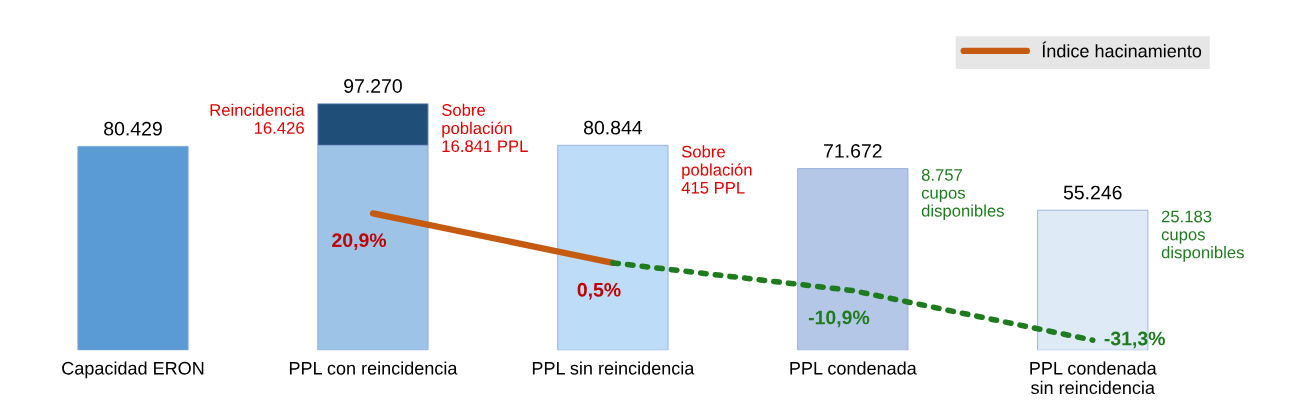 The width and height of the screenshot is (1304, 417). What do you see at coordinates (373, 86) in the screenshot?
I see `total-label: 97.270` at bounding box center [373, 86].